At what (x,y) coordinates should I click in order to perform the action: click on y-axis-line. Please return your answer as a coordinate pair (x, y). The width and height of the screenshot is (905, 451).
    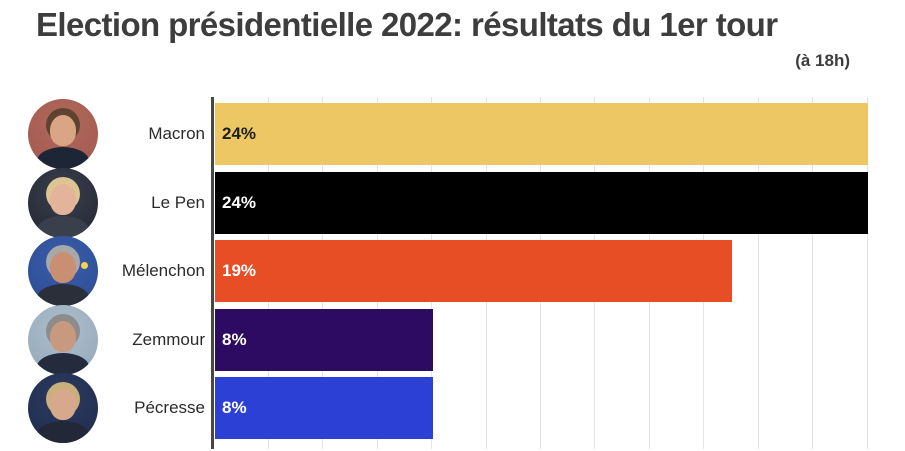
    Looking at the image, I should click on (212, 273).